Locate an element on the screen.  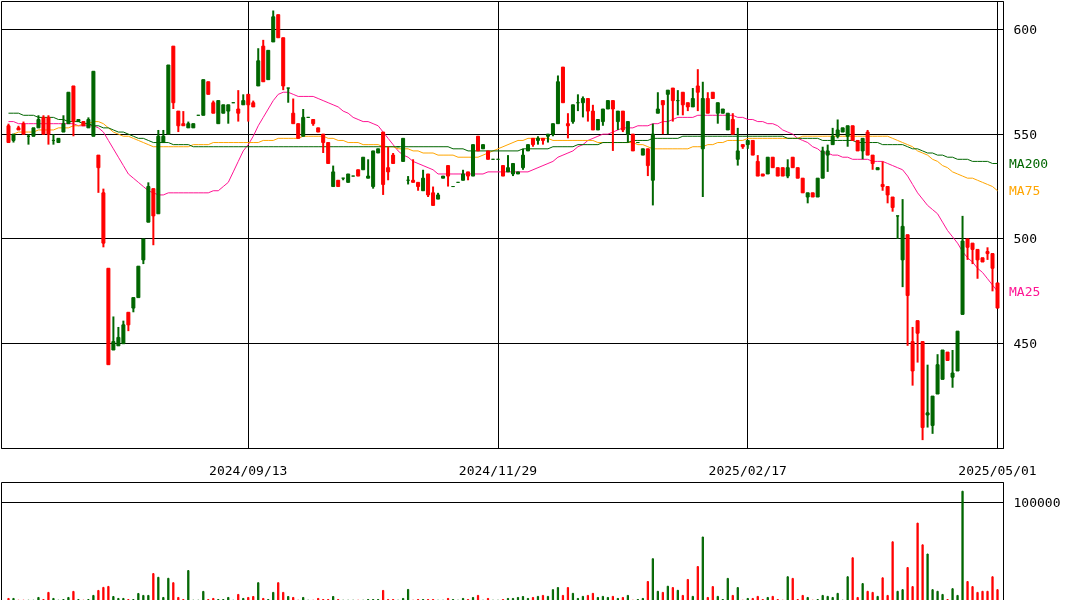
y-tick-label: 450 is located at coordinates (1025, 344).